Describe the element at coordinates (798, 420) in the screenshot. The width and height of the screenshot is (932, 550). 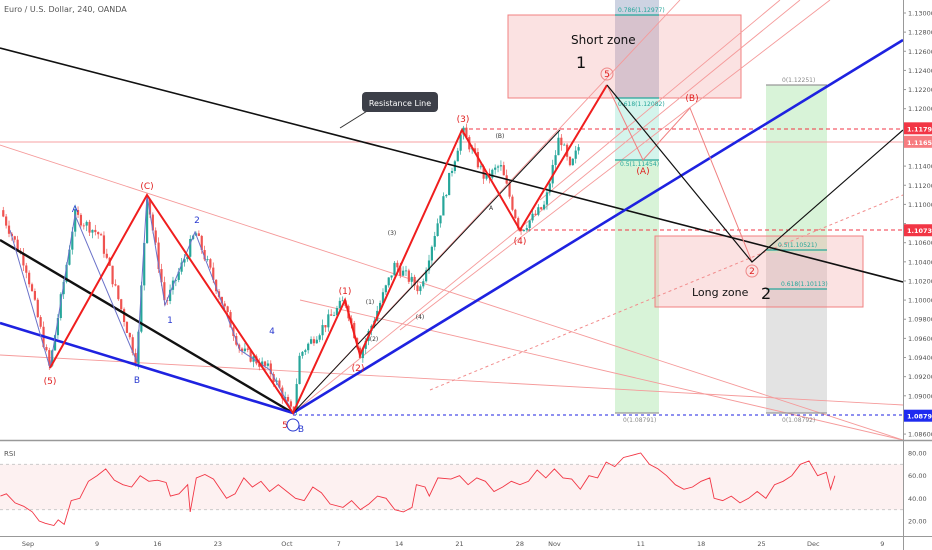
I see `fib-label: 0(1.08792)` at that location.